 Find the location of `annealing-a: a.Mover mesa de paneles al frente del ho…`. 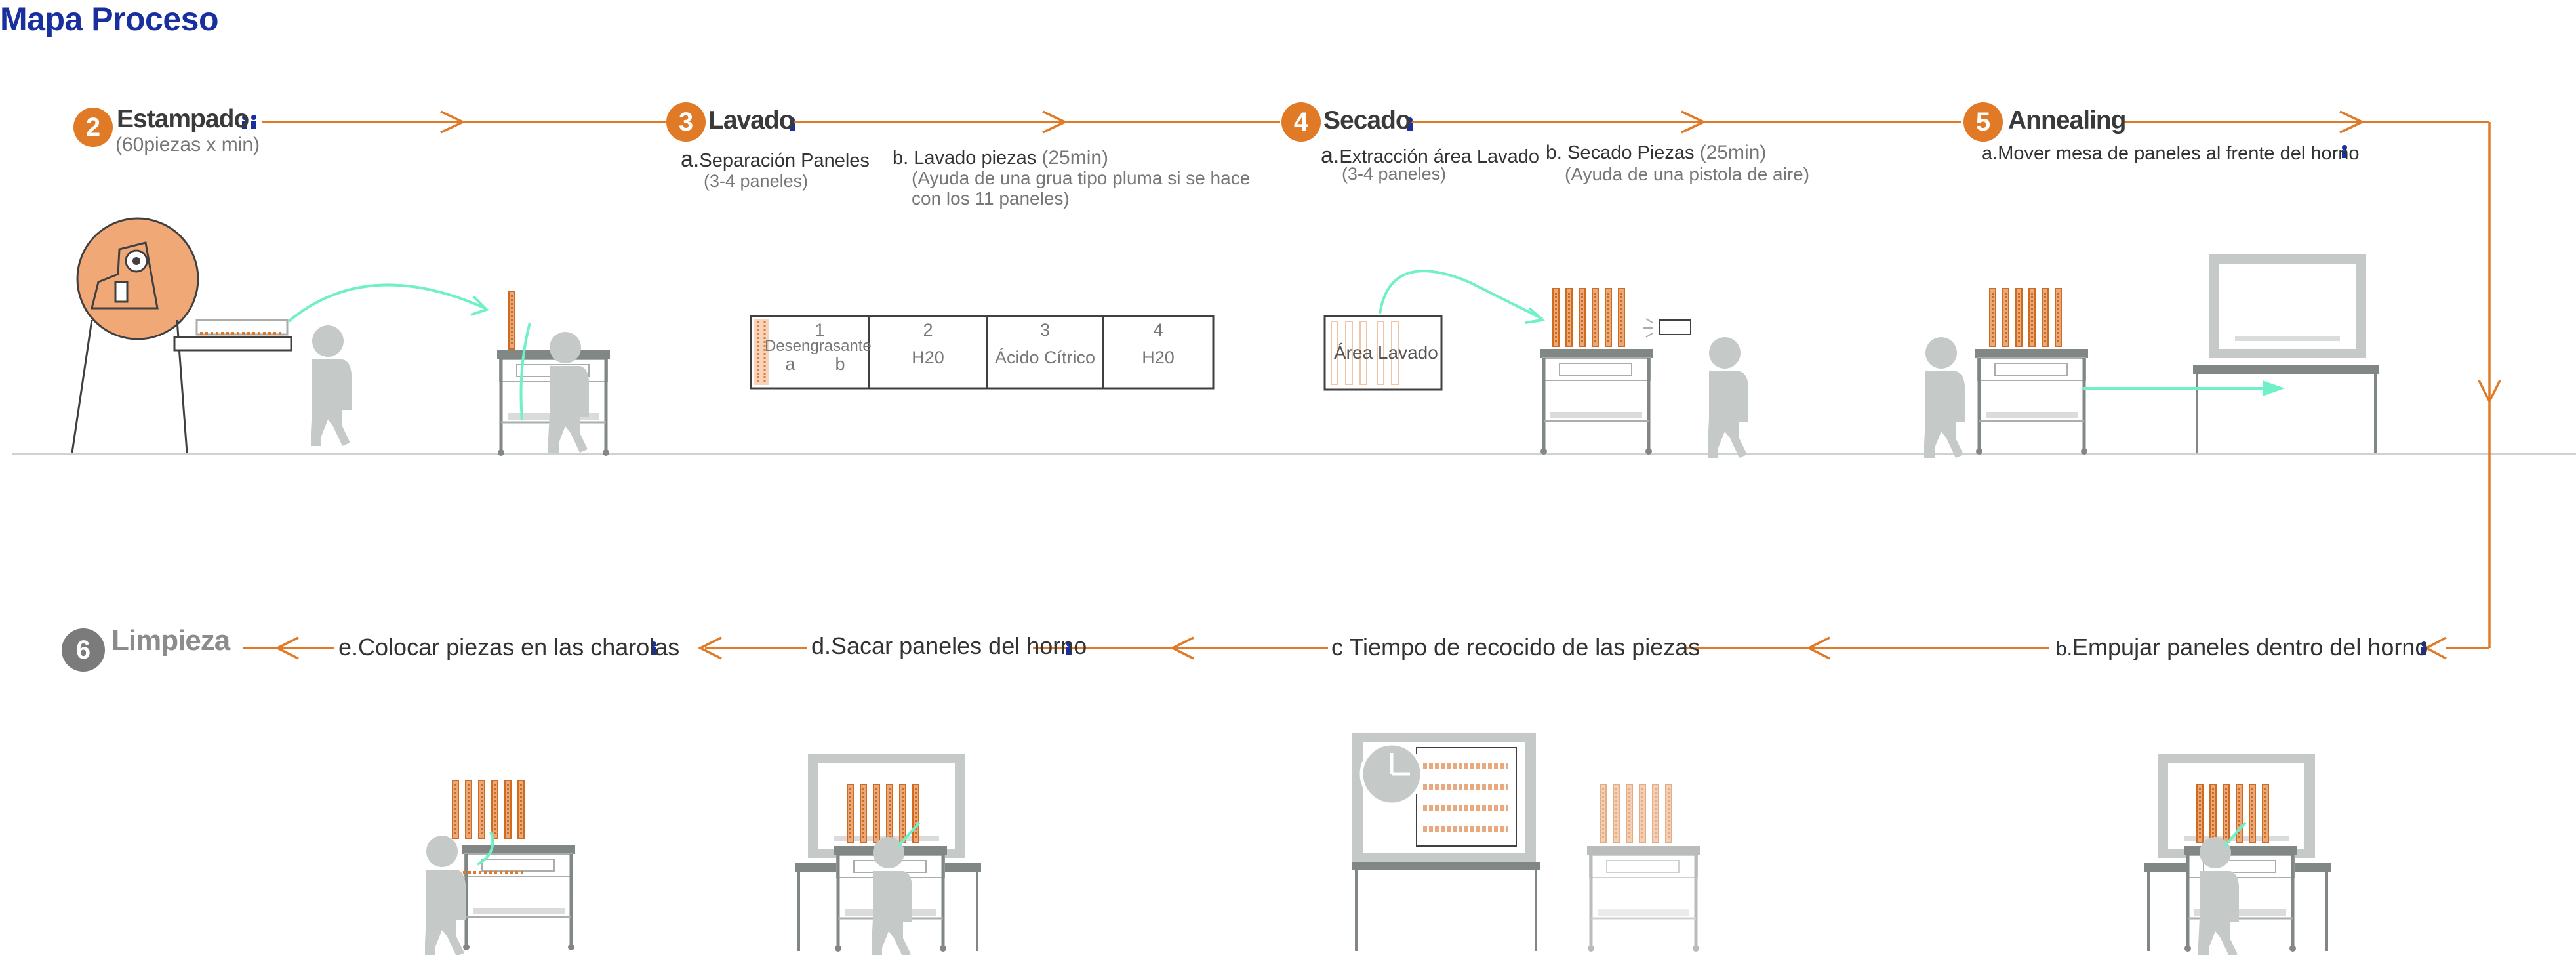

annealing-a: a.Mover mesa de paneles al frente del ho… is located at coordinates (2171, 153).